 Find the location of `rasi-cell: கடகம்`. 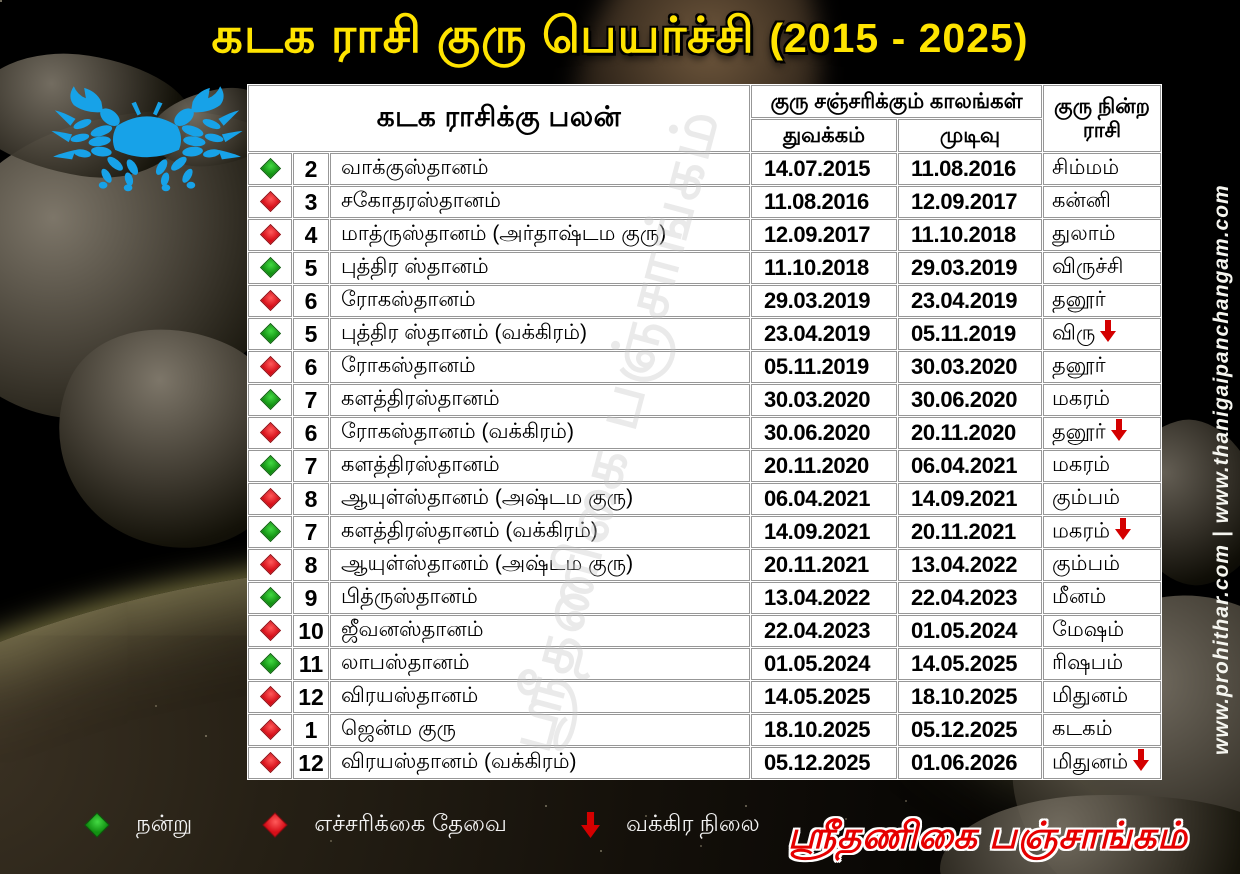

rasi-cell: கடகம் is located at coordinates (1102, 730).